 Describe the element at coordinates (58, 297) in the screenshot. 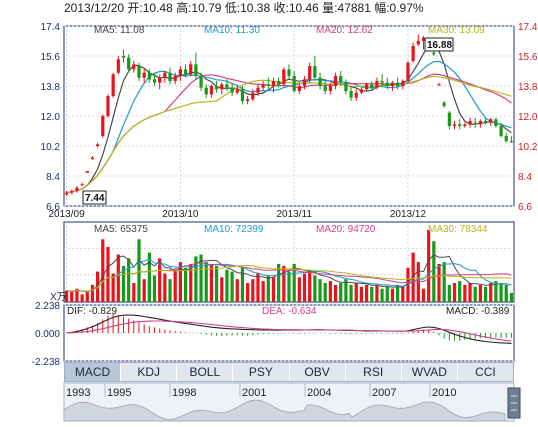

I see `volume-unit-label: X万` at that location.